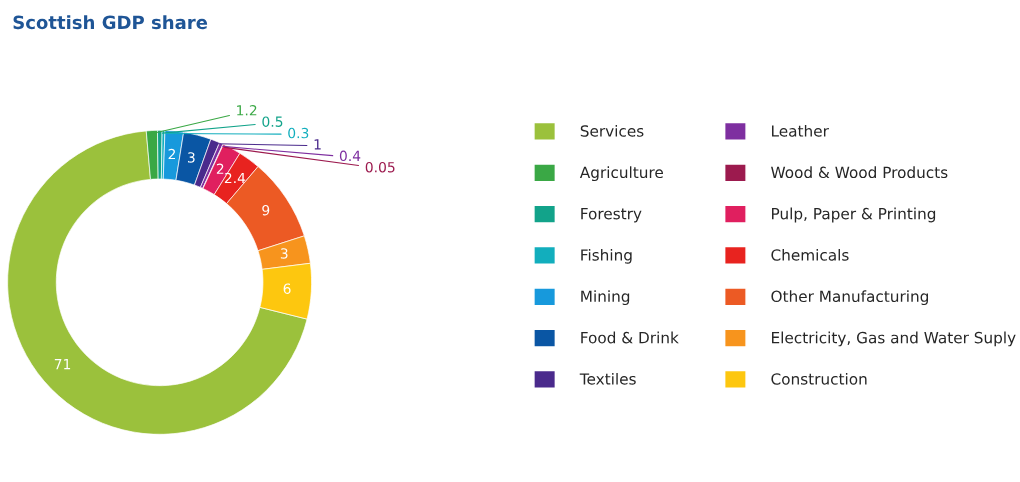  I want to click on legend-label: Chemicals, so click(810, 254).